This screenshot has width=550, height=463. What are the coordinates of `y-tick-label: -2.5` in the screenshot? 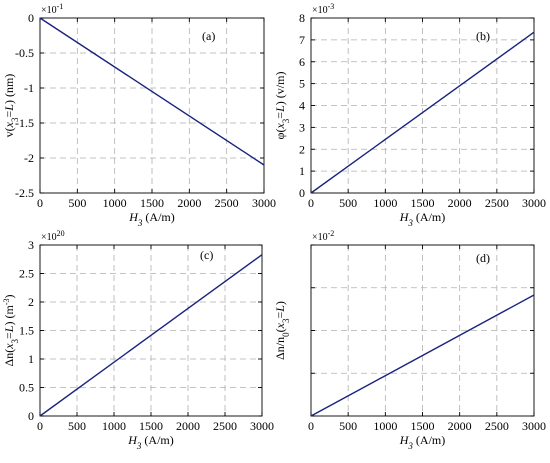 It's located at (24, 193).